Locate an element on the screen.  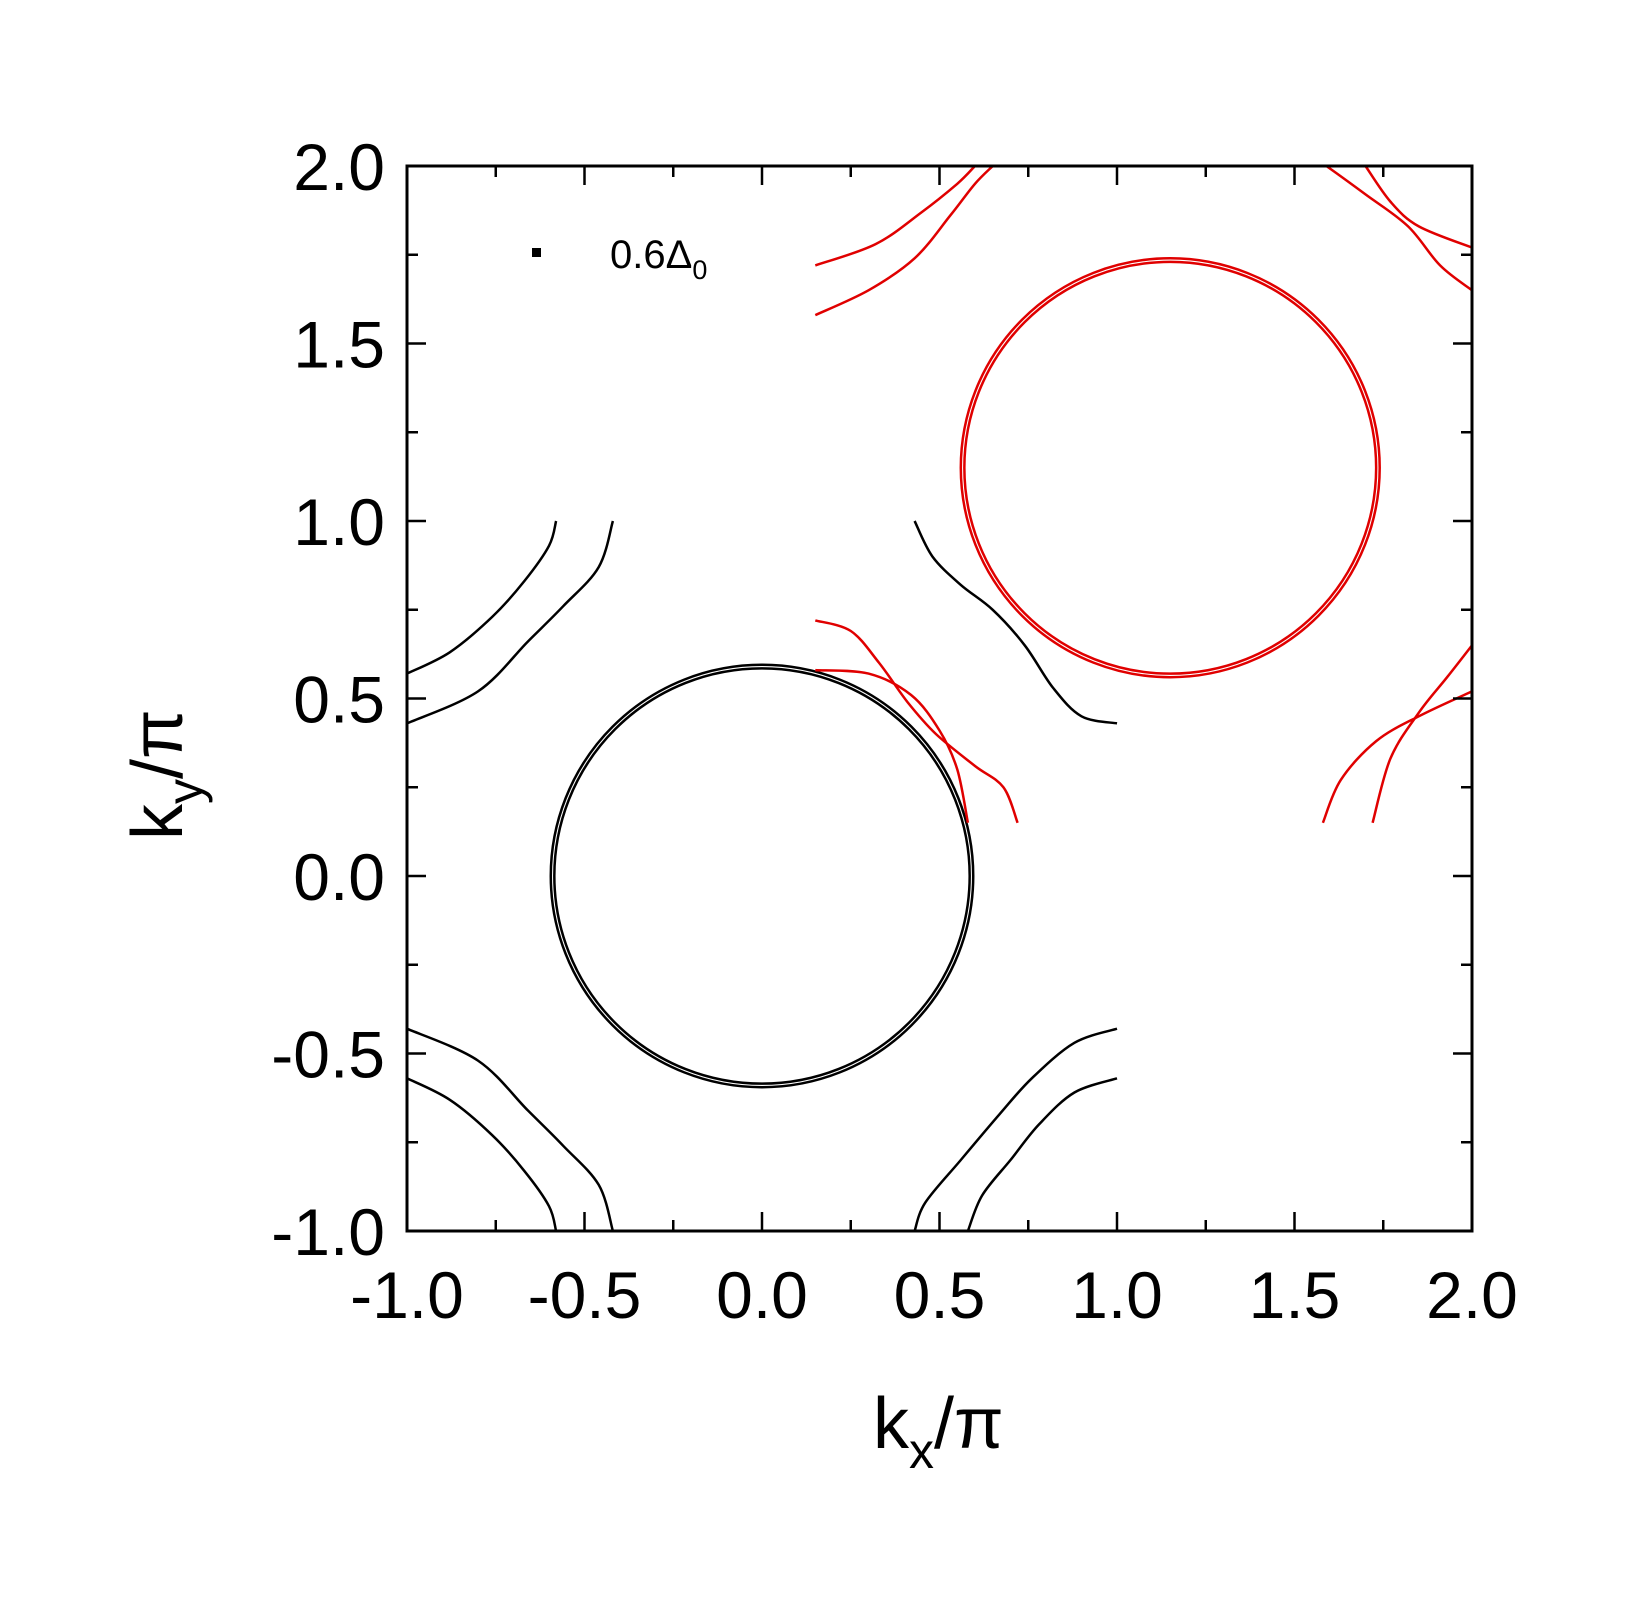
x-tick-label: -1.0 is located at coordinates (407, 1295).